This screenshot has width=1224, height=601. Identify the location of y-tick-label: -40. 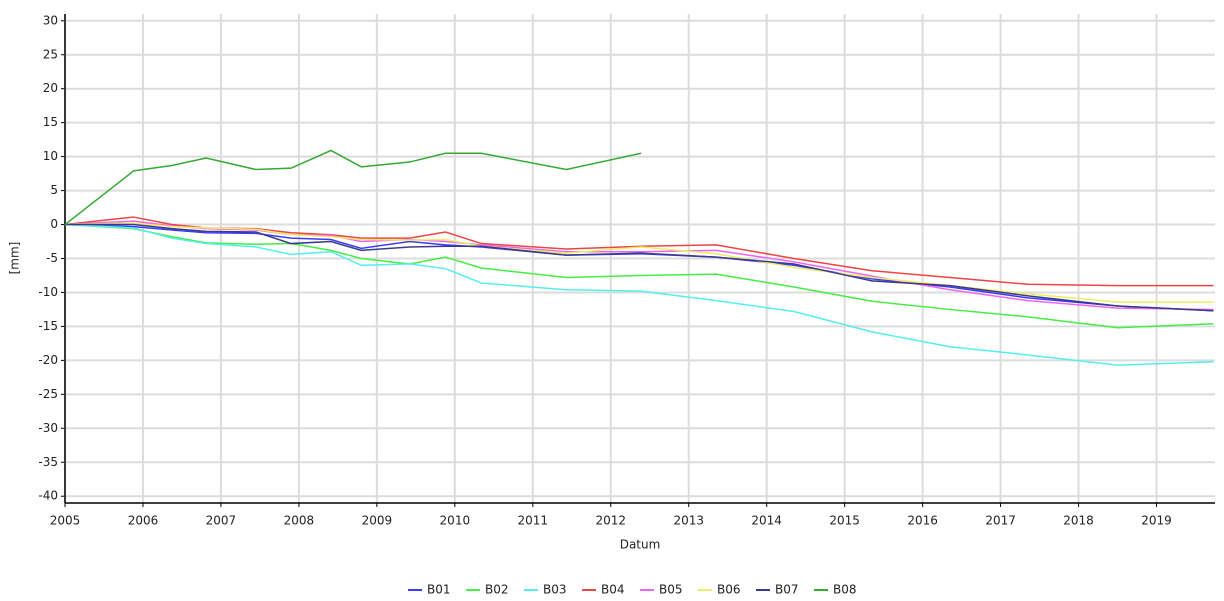
(48, 496).